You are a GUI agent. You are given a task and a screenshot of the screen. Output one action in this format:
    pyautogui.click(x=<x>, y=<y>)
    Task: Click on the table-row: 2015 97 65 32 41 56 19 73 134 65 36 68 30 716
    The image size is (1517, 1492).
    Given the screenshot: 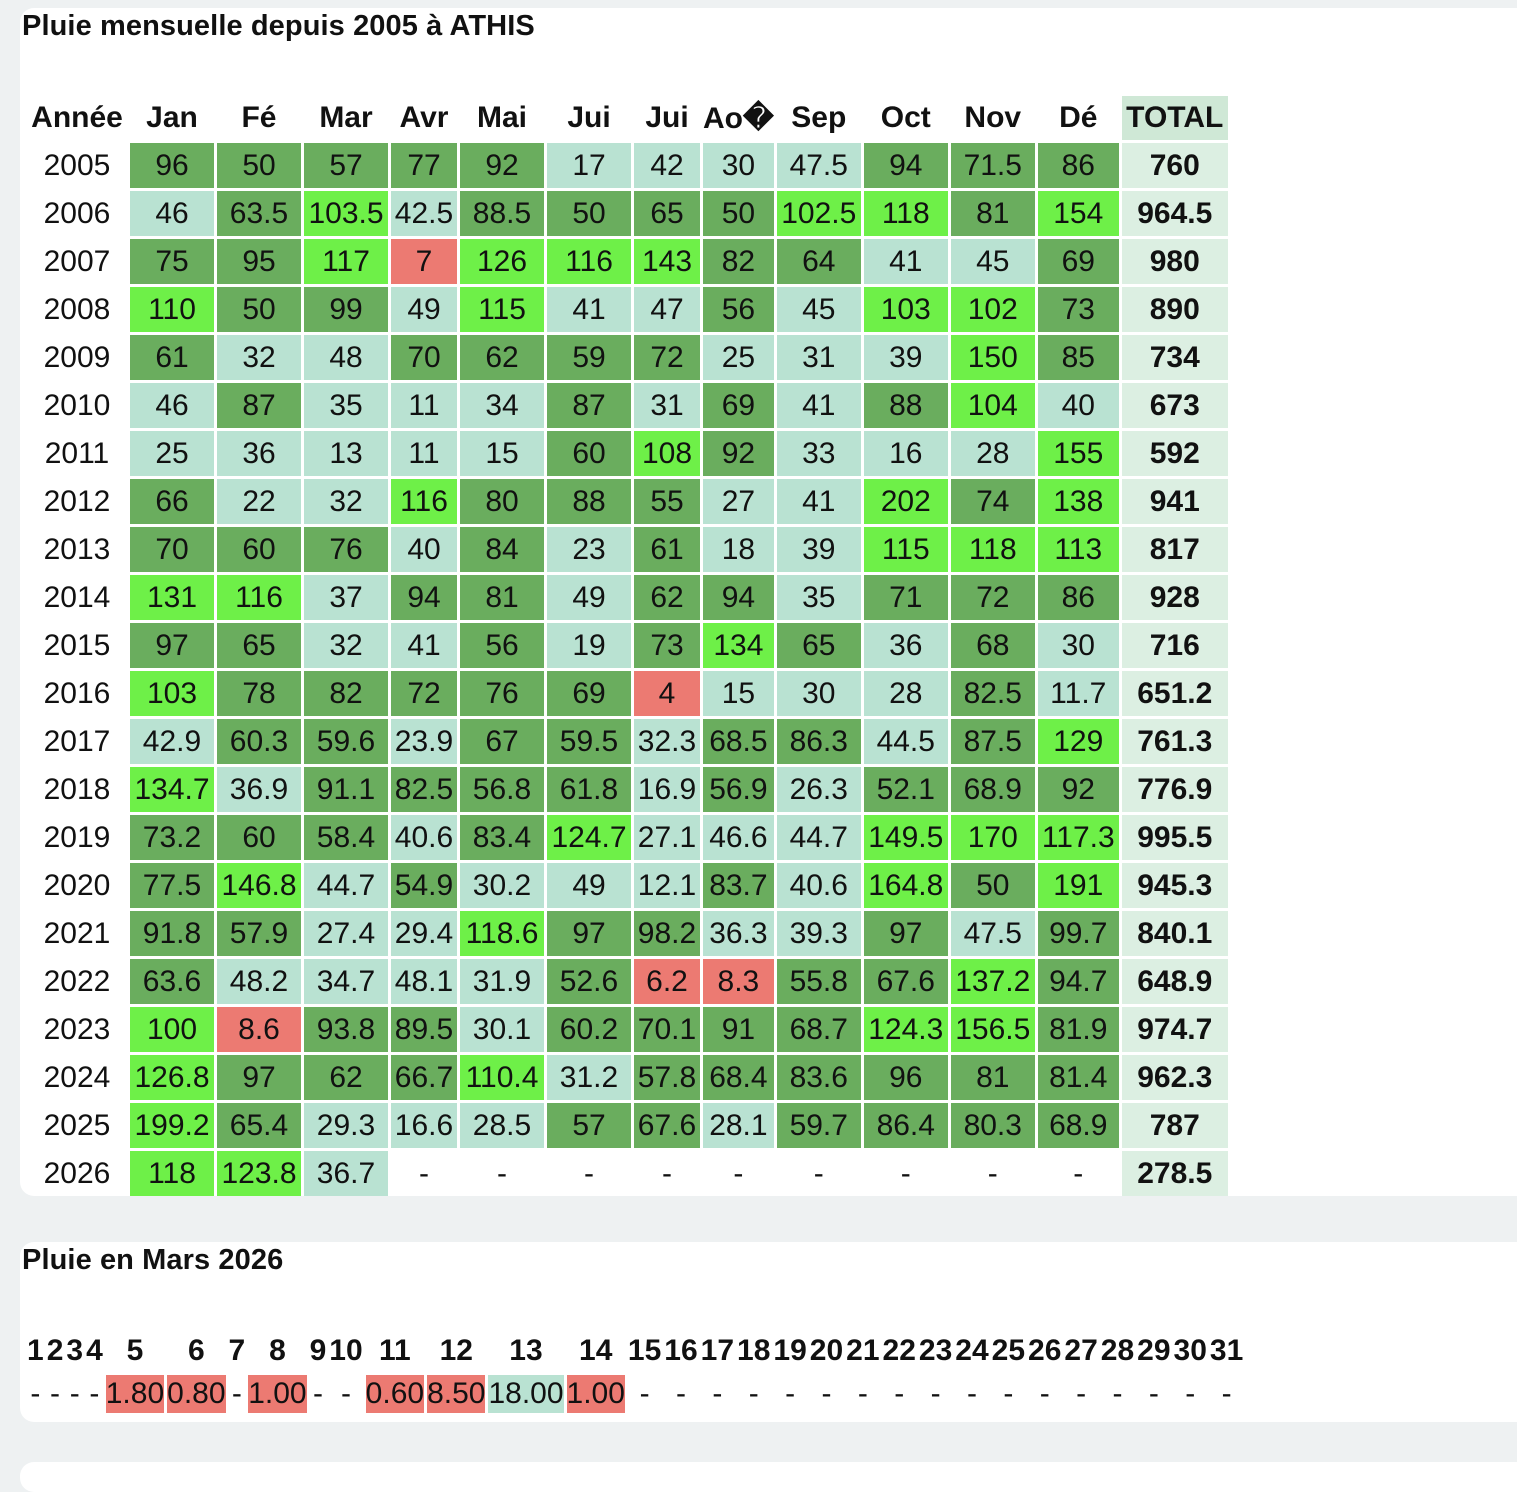 What is the action you would take?
    pyautogui.click(x=627, y=645)
    